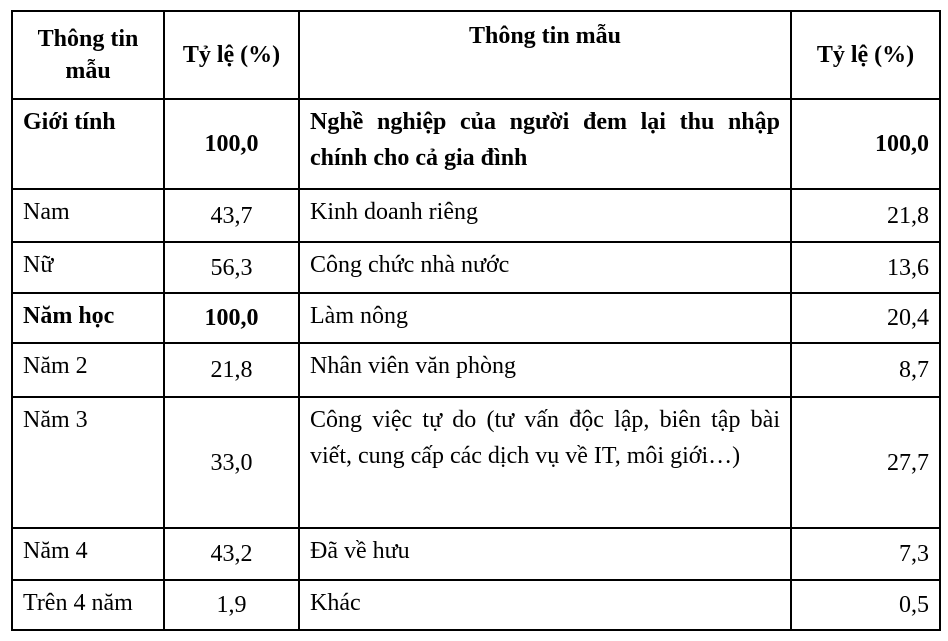 The height and width of the screenshot is (641, 948). I want to click on cell-category: Nữ, so click(88, 267).